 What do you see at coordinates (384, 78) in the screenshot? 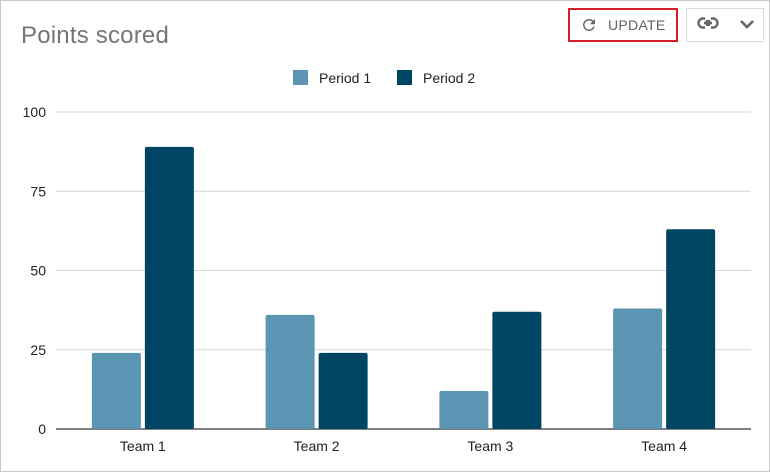
I see `legend: Period 1 Period 2` at bounding box center [384, 78].